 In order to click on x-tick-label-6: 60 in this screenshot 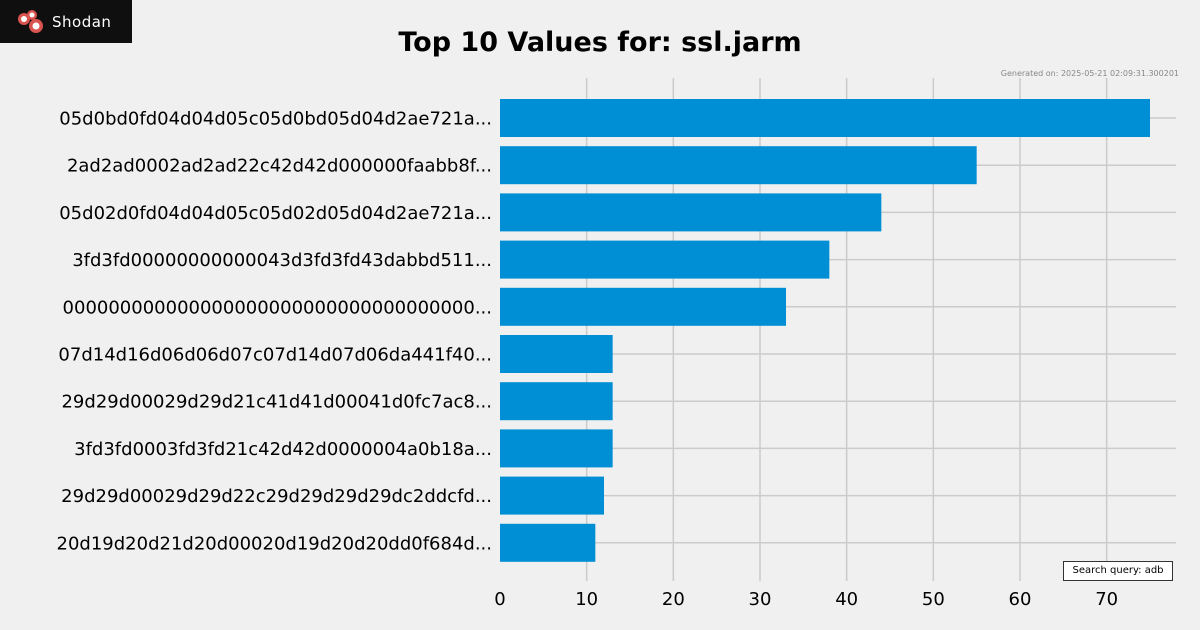, I will do `click(1020, 599)`.